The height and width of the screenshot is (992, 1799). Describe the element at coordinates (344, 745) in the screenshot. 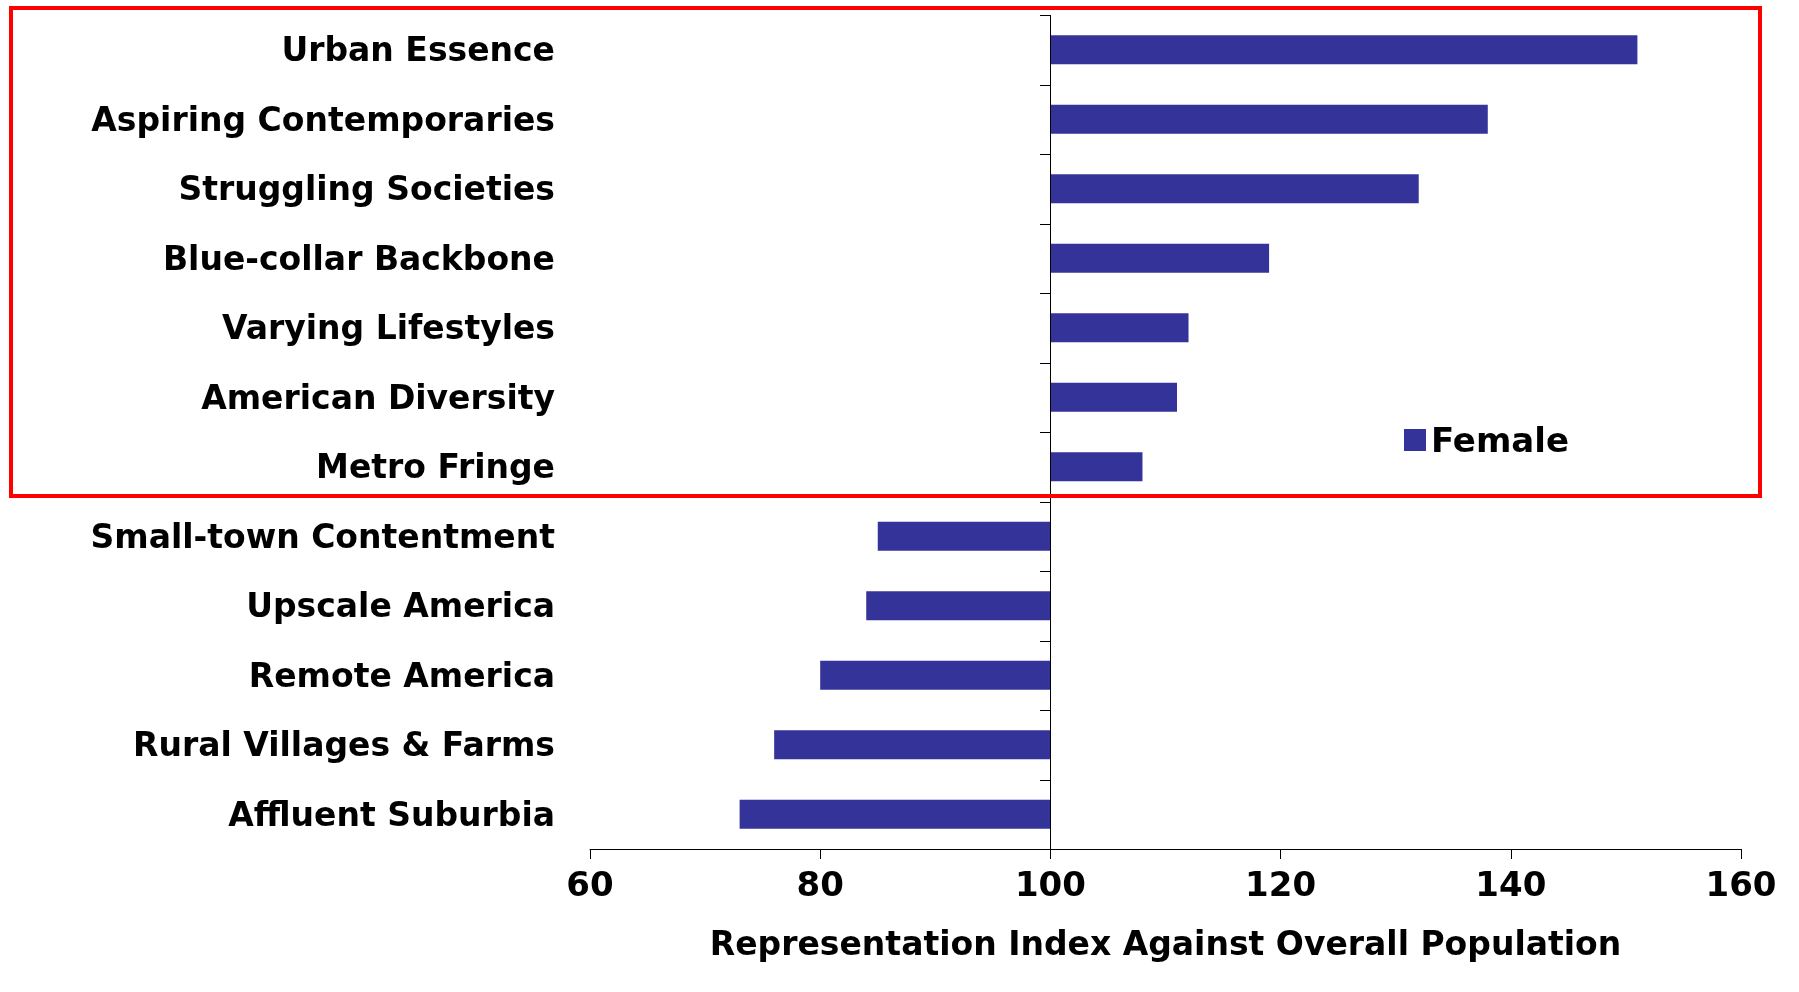

I see `y-tick-label: Rural Villages & Farms` at that location.